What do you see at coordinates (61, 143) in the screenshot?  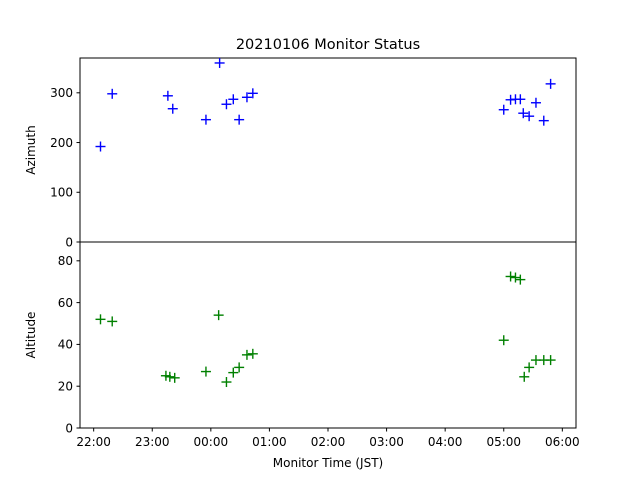 I see `y-tick-label: 200` at bounding box center [61, 143].